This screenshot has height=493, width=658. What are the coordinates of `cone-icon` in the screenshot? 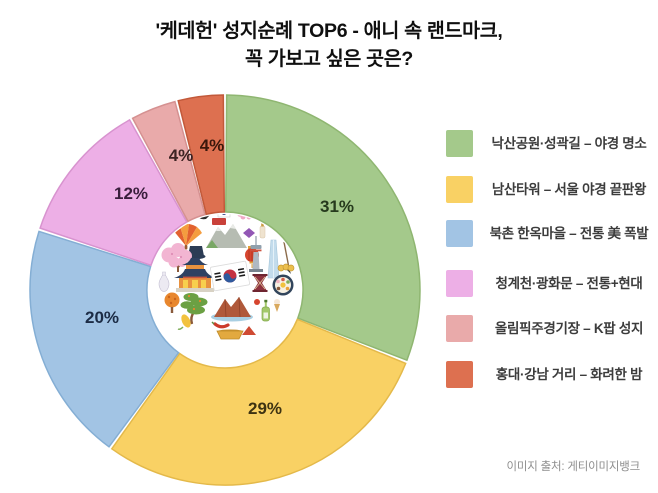 It's located at (277, 305).